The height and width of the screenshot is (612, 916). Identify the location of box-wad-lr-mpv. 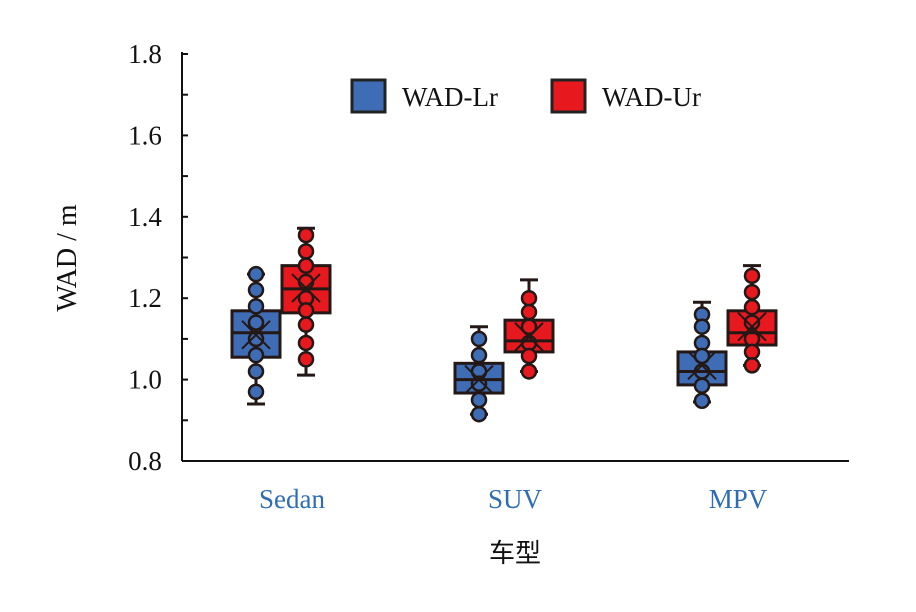
(702, 355).